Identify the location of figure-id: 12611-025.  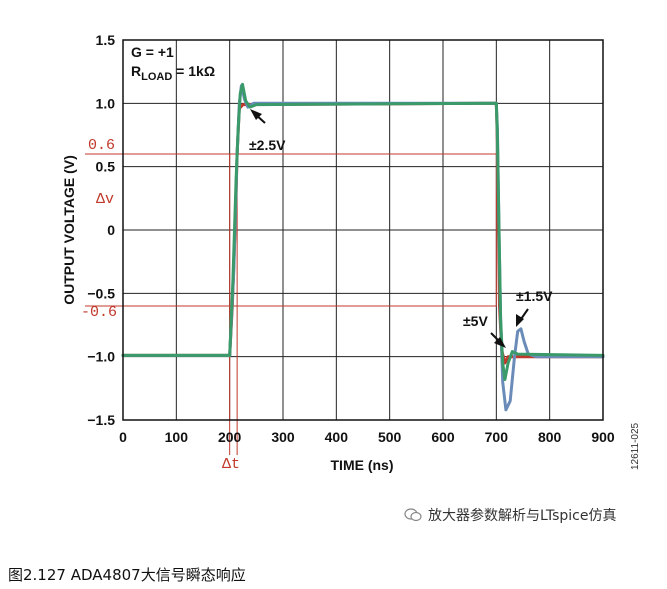
(635, 446).